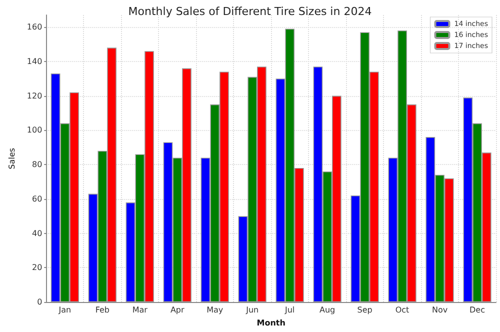 The image size is (500, 332). I want to click on x-tick-label: Sep, so click(364, 310).